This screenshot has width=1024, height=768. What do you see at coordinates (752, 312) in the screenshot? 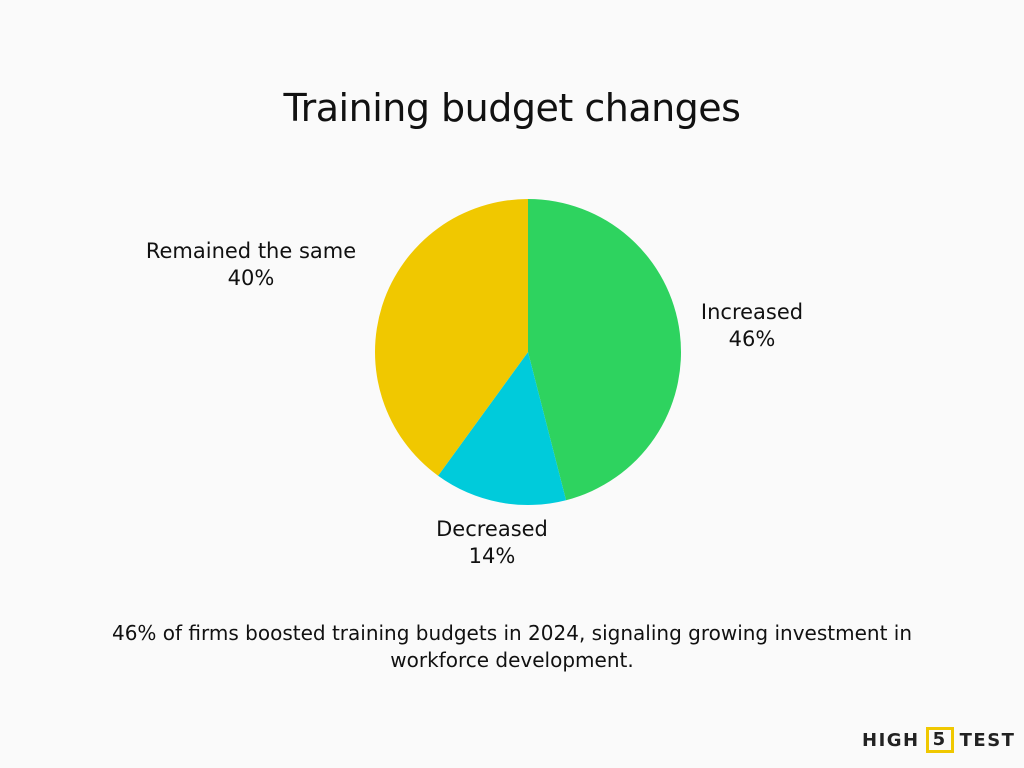
I see `slice-label-name: Increased` at bounding box center [752, 312].